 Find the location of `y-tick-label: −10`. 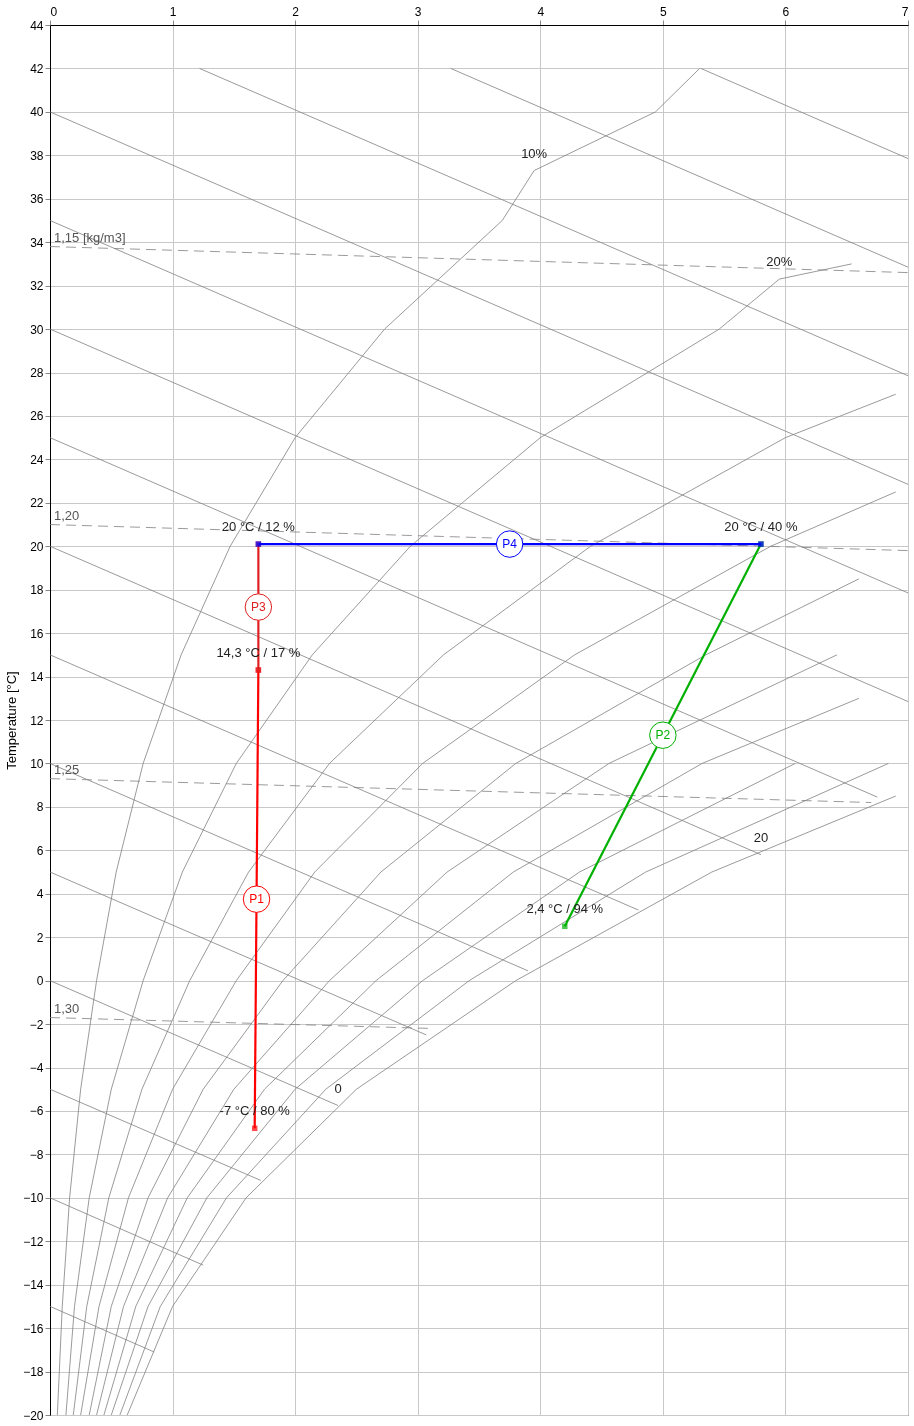

y-tick-label: −10 is located at coordinates (33, 1198).